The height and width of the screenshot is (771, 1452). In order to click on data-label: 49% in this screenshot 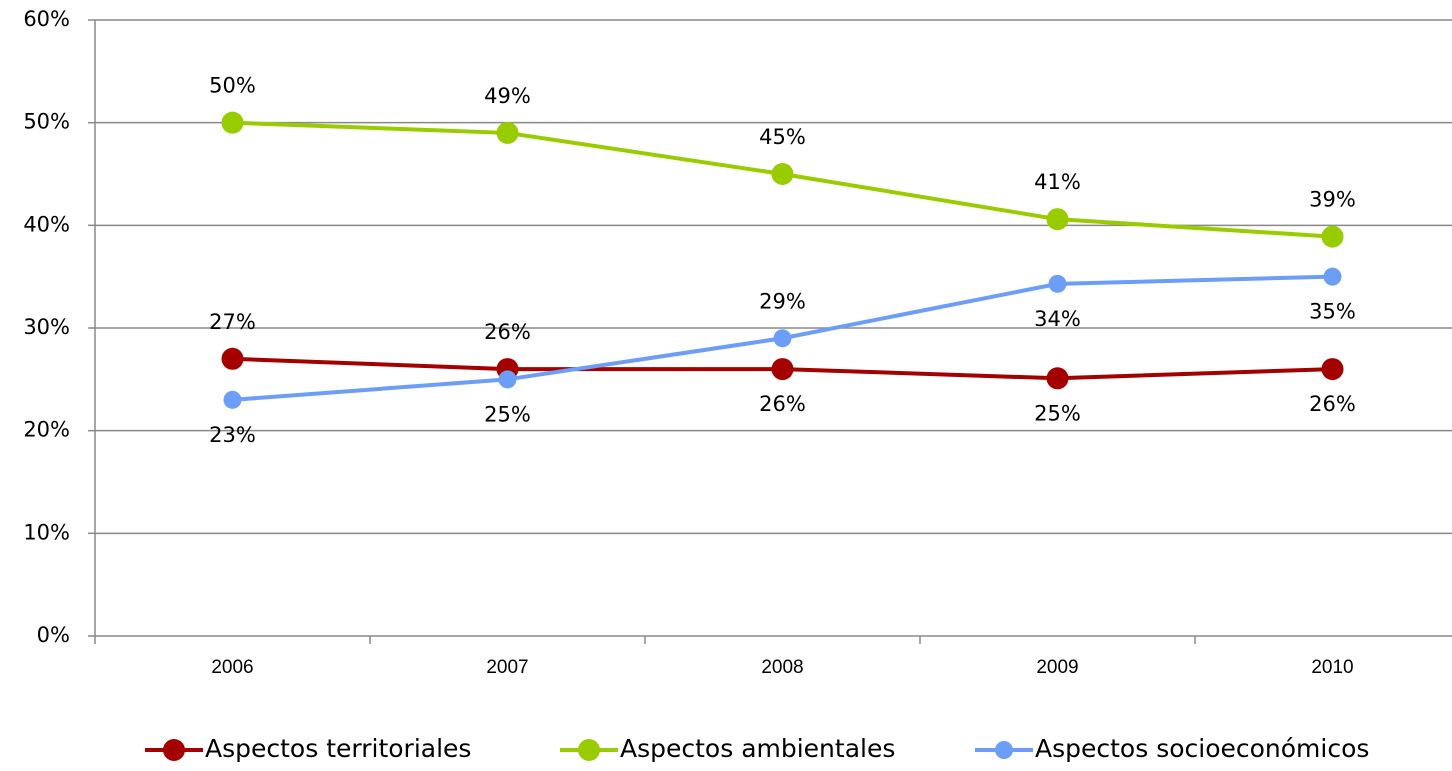, I will do `click(507, 96)`.